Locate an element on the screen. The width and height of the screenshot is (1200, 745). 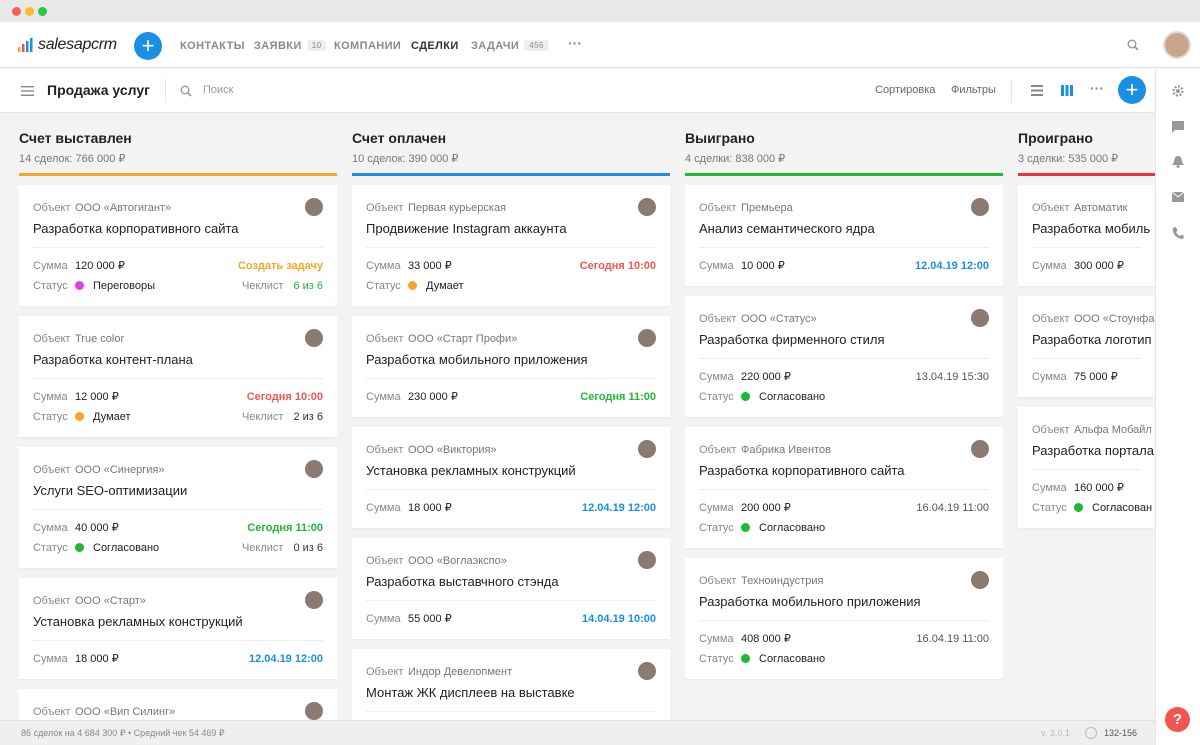
add-button: + is located at coordinates (148, 46).